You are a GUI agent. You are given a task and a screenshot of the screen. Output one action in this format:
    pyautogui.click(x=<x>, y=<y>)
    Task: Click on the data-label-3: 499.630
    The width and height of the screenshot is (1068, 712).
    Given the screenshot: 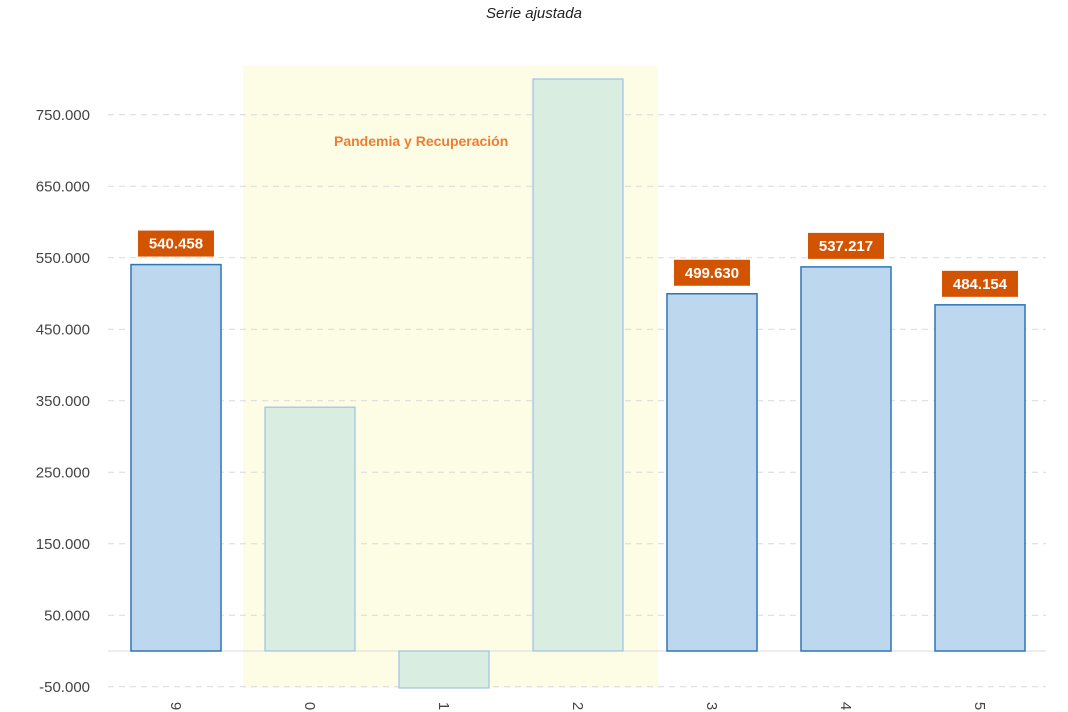 What is the action you would take?
    pyautogui.click(x=712, y=272)
    